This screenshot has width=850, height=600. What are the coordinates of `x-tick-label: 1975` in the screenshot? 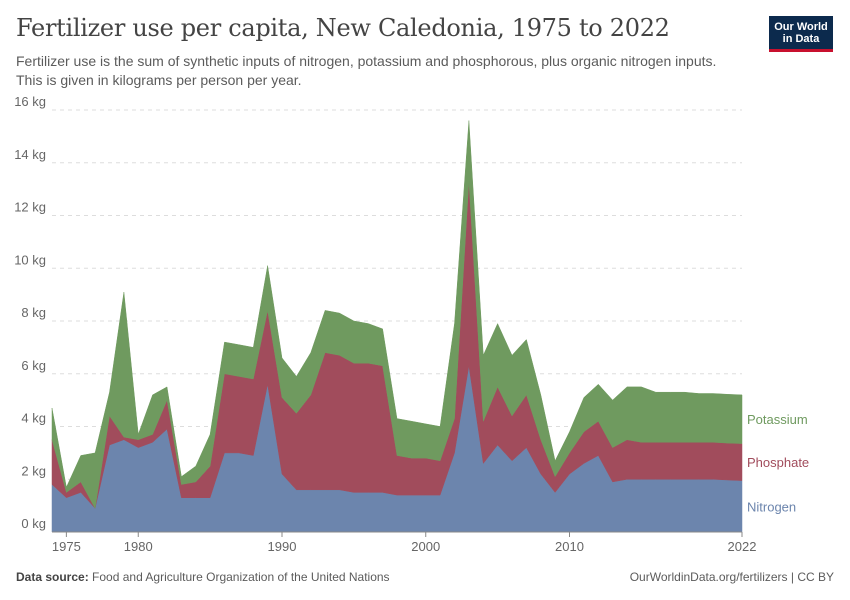 It's located at (66, 546).